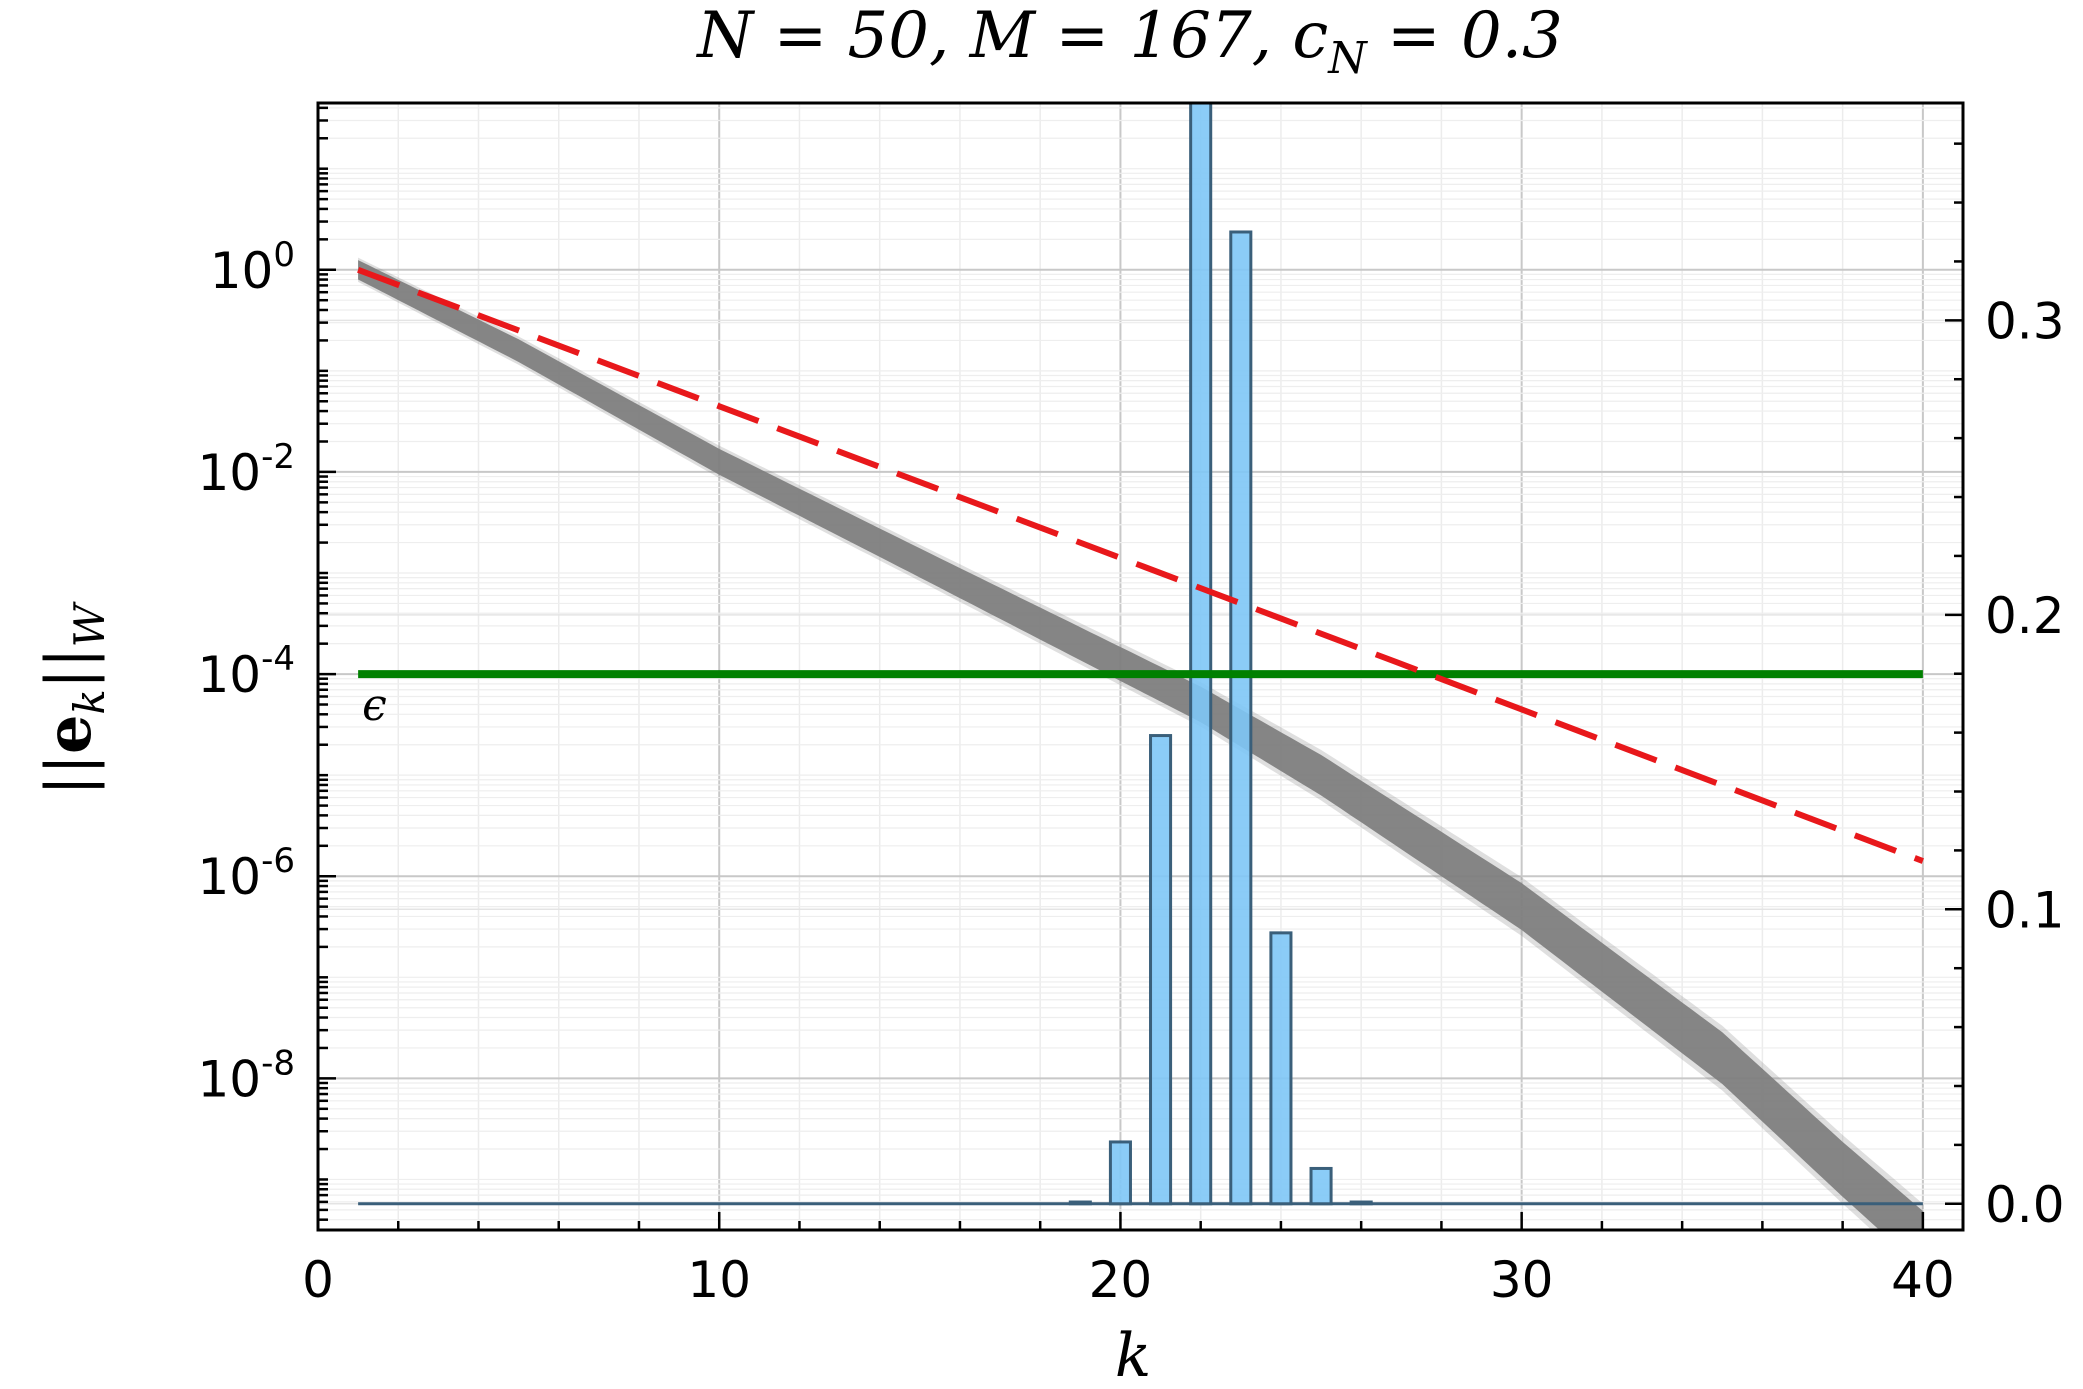 The width and height of the screenshot is (2083, 1389). What do you see at coordinates (2025, 1205) in the screenshot?
I see `y-right-tick-label: 0.0` at bounding box center [2025, 1205].